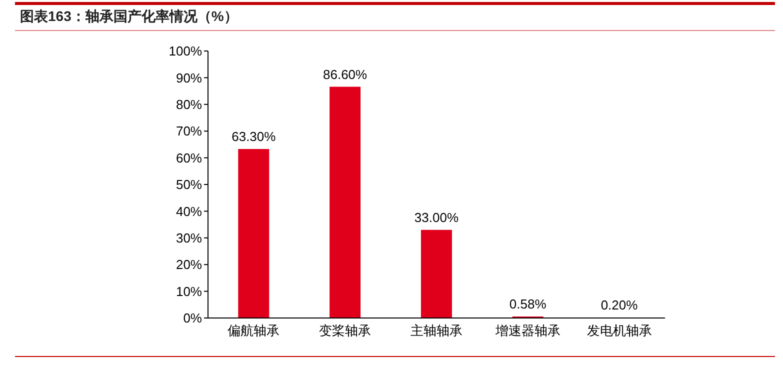  What do you see at coordinates (527, 330) in the screenshot?
I see `x-tick-label: 增速器轴承` at bounding box center [527, 330].